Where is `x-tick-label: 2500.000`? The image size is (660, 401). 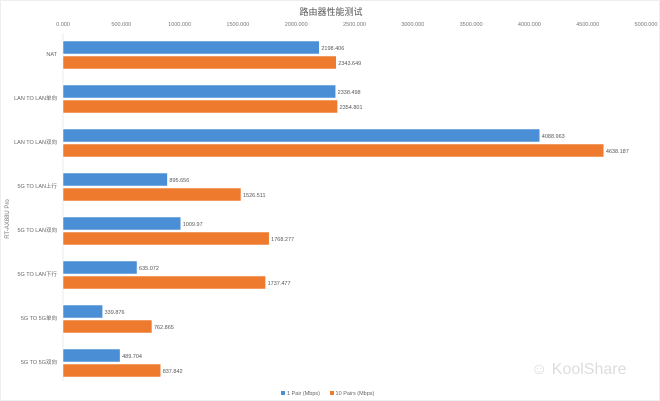 x-tick-label: 2500.000 is located at coordinates (354, 25).